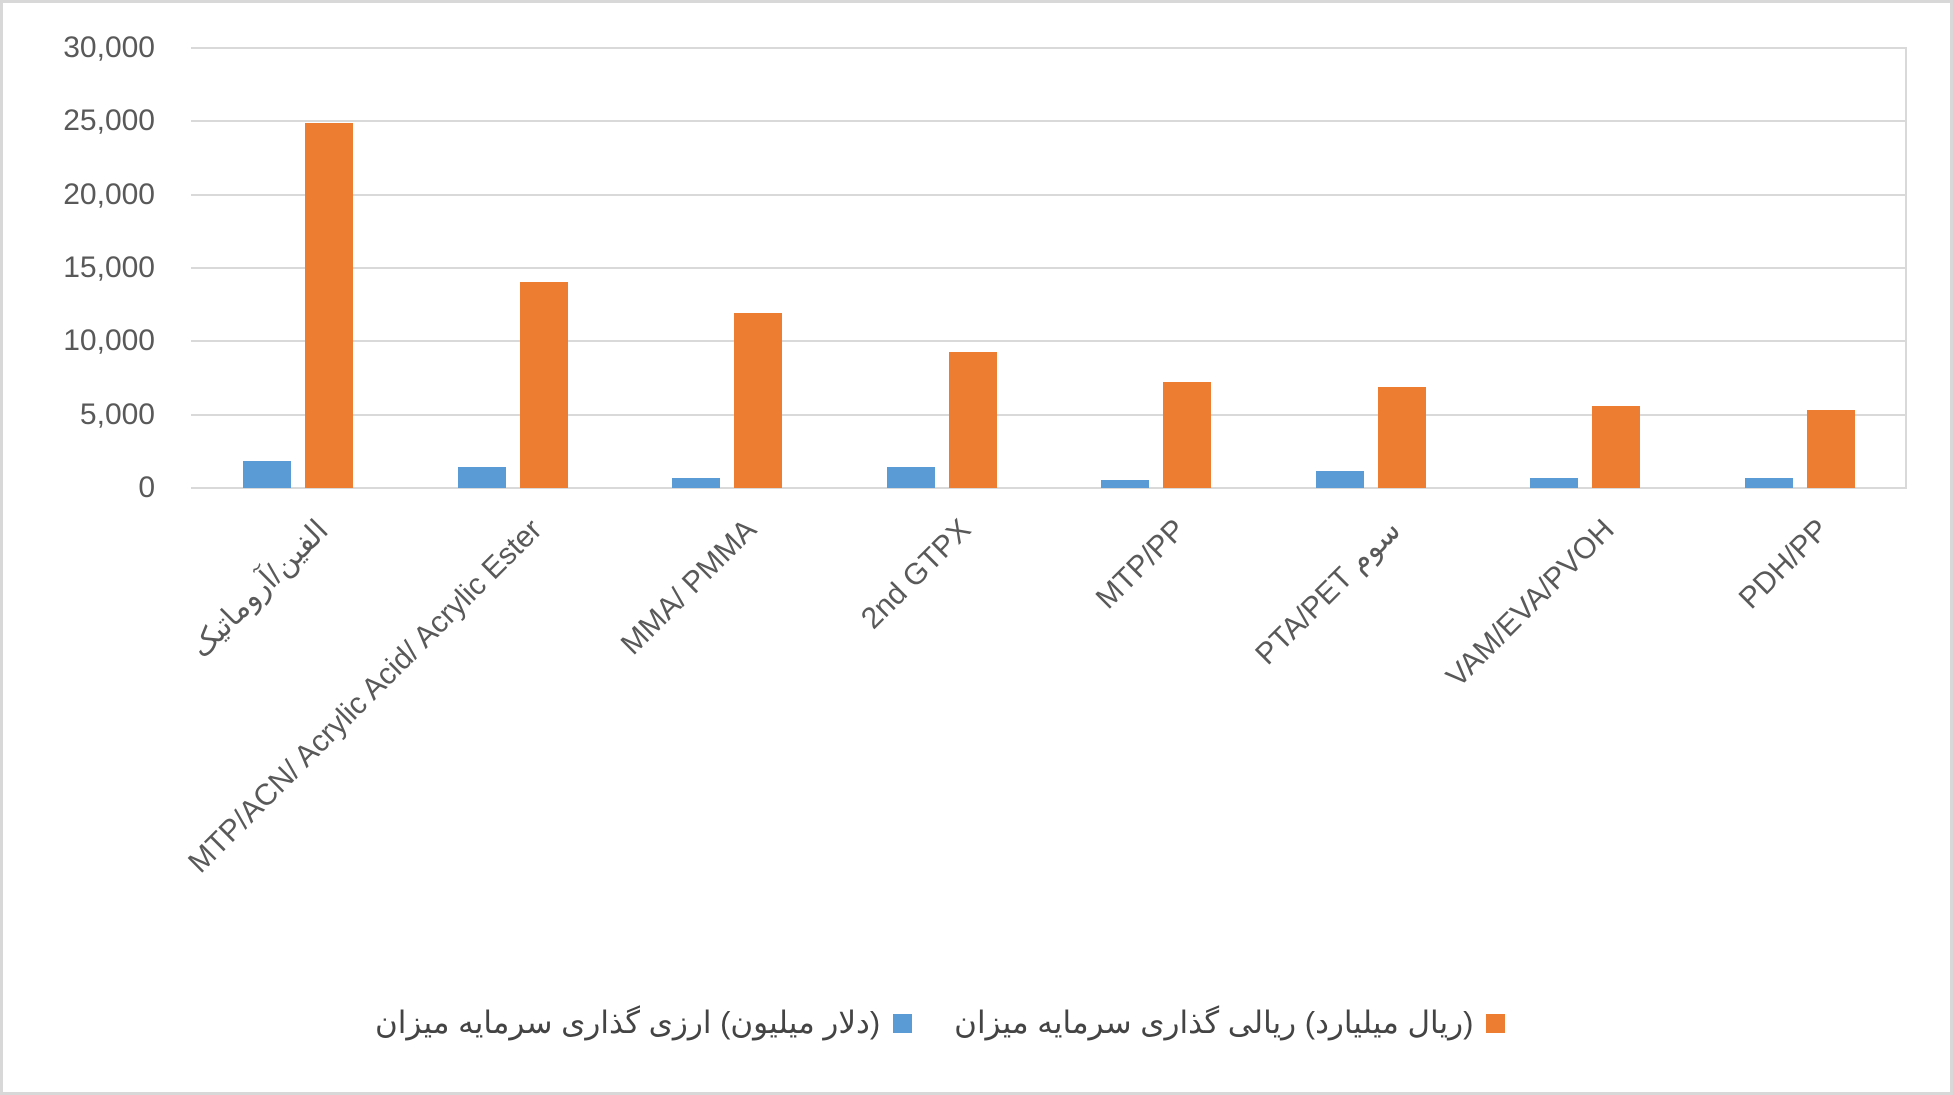 This screenshot has width=1953, height=1095. I want to click on x-category-label-6: PTA/PET سوم, so click(1328, 592).